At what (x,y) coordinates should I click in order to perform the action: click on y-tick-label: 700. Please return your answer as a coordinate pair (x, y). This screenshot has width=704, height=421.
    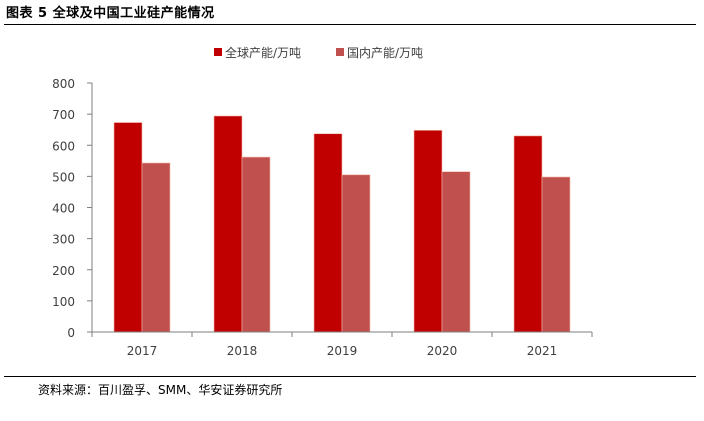
    Looking at the image, I should click on (63, 115).